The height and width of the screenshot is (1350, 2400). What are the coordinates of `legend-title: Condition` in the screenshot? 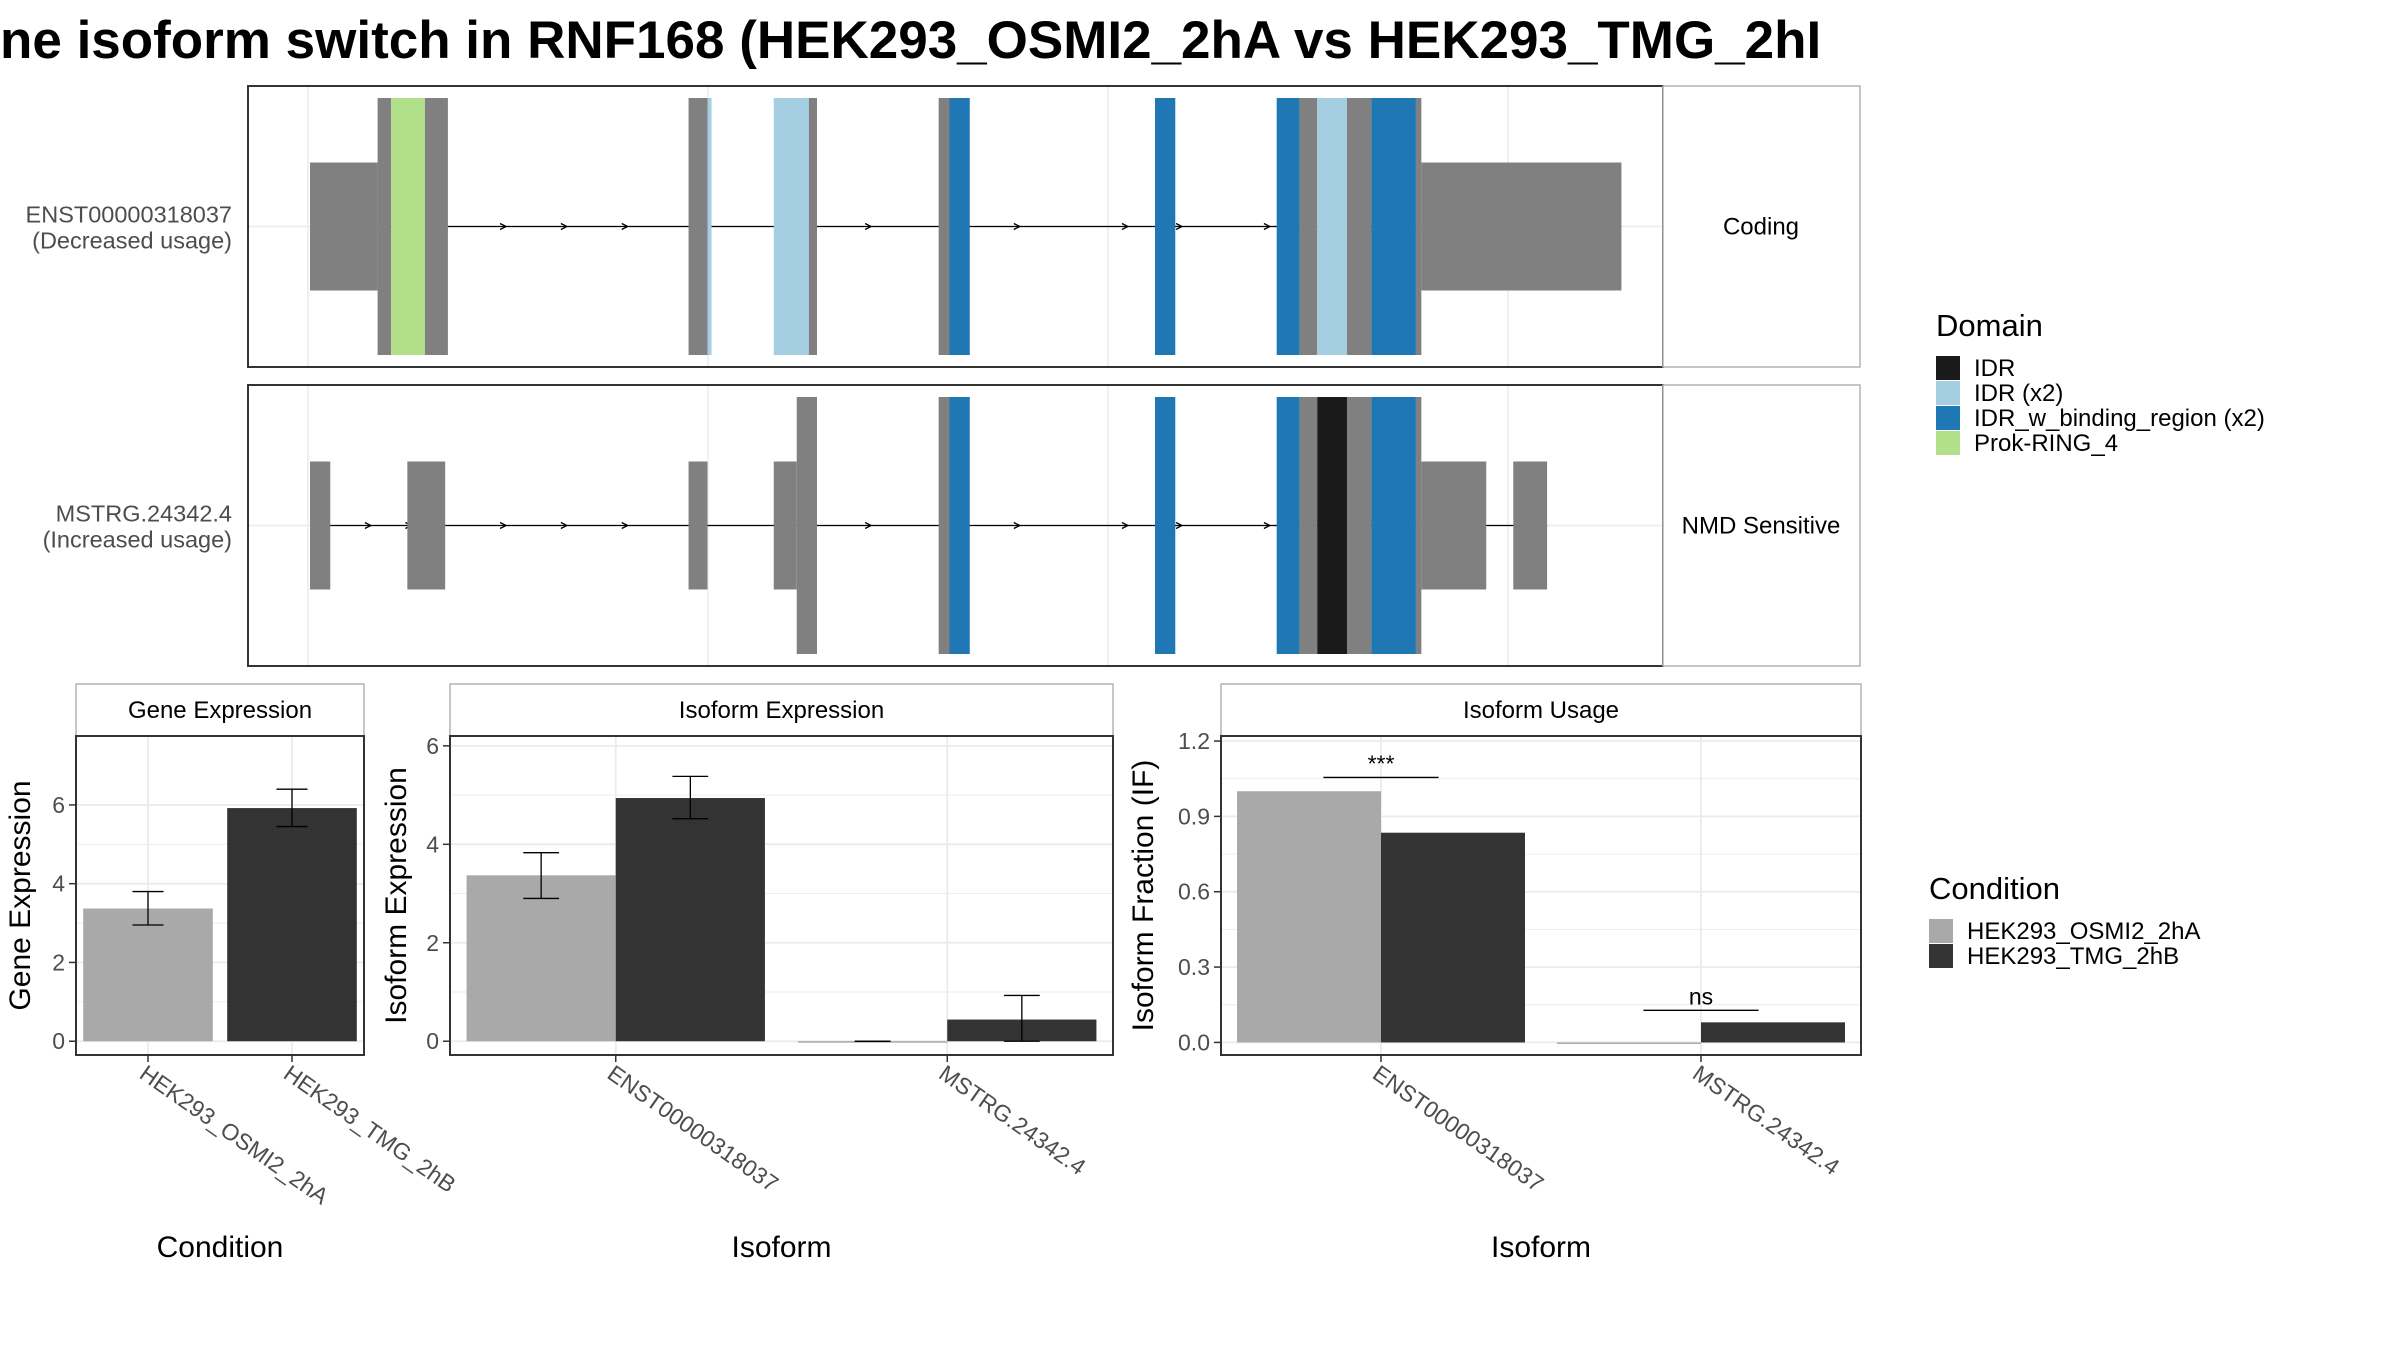 It's located at (1994, 888).